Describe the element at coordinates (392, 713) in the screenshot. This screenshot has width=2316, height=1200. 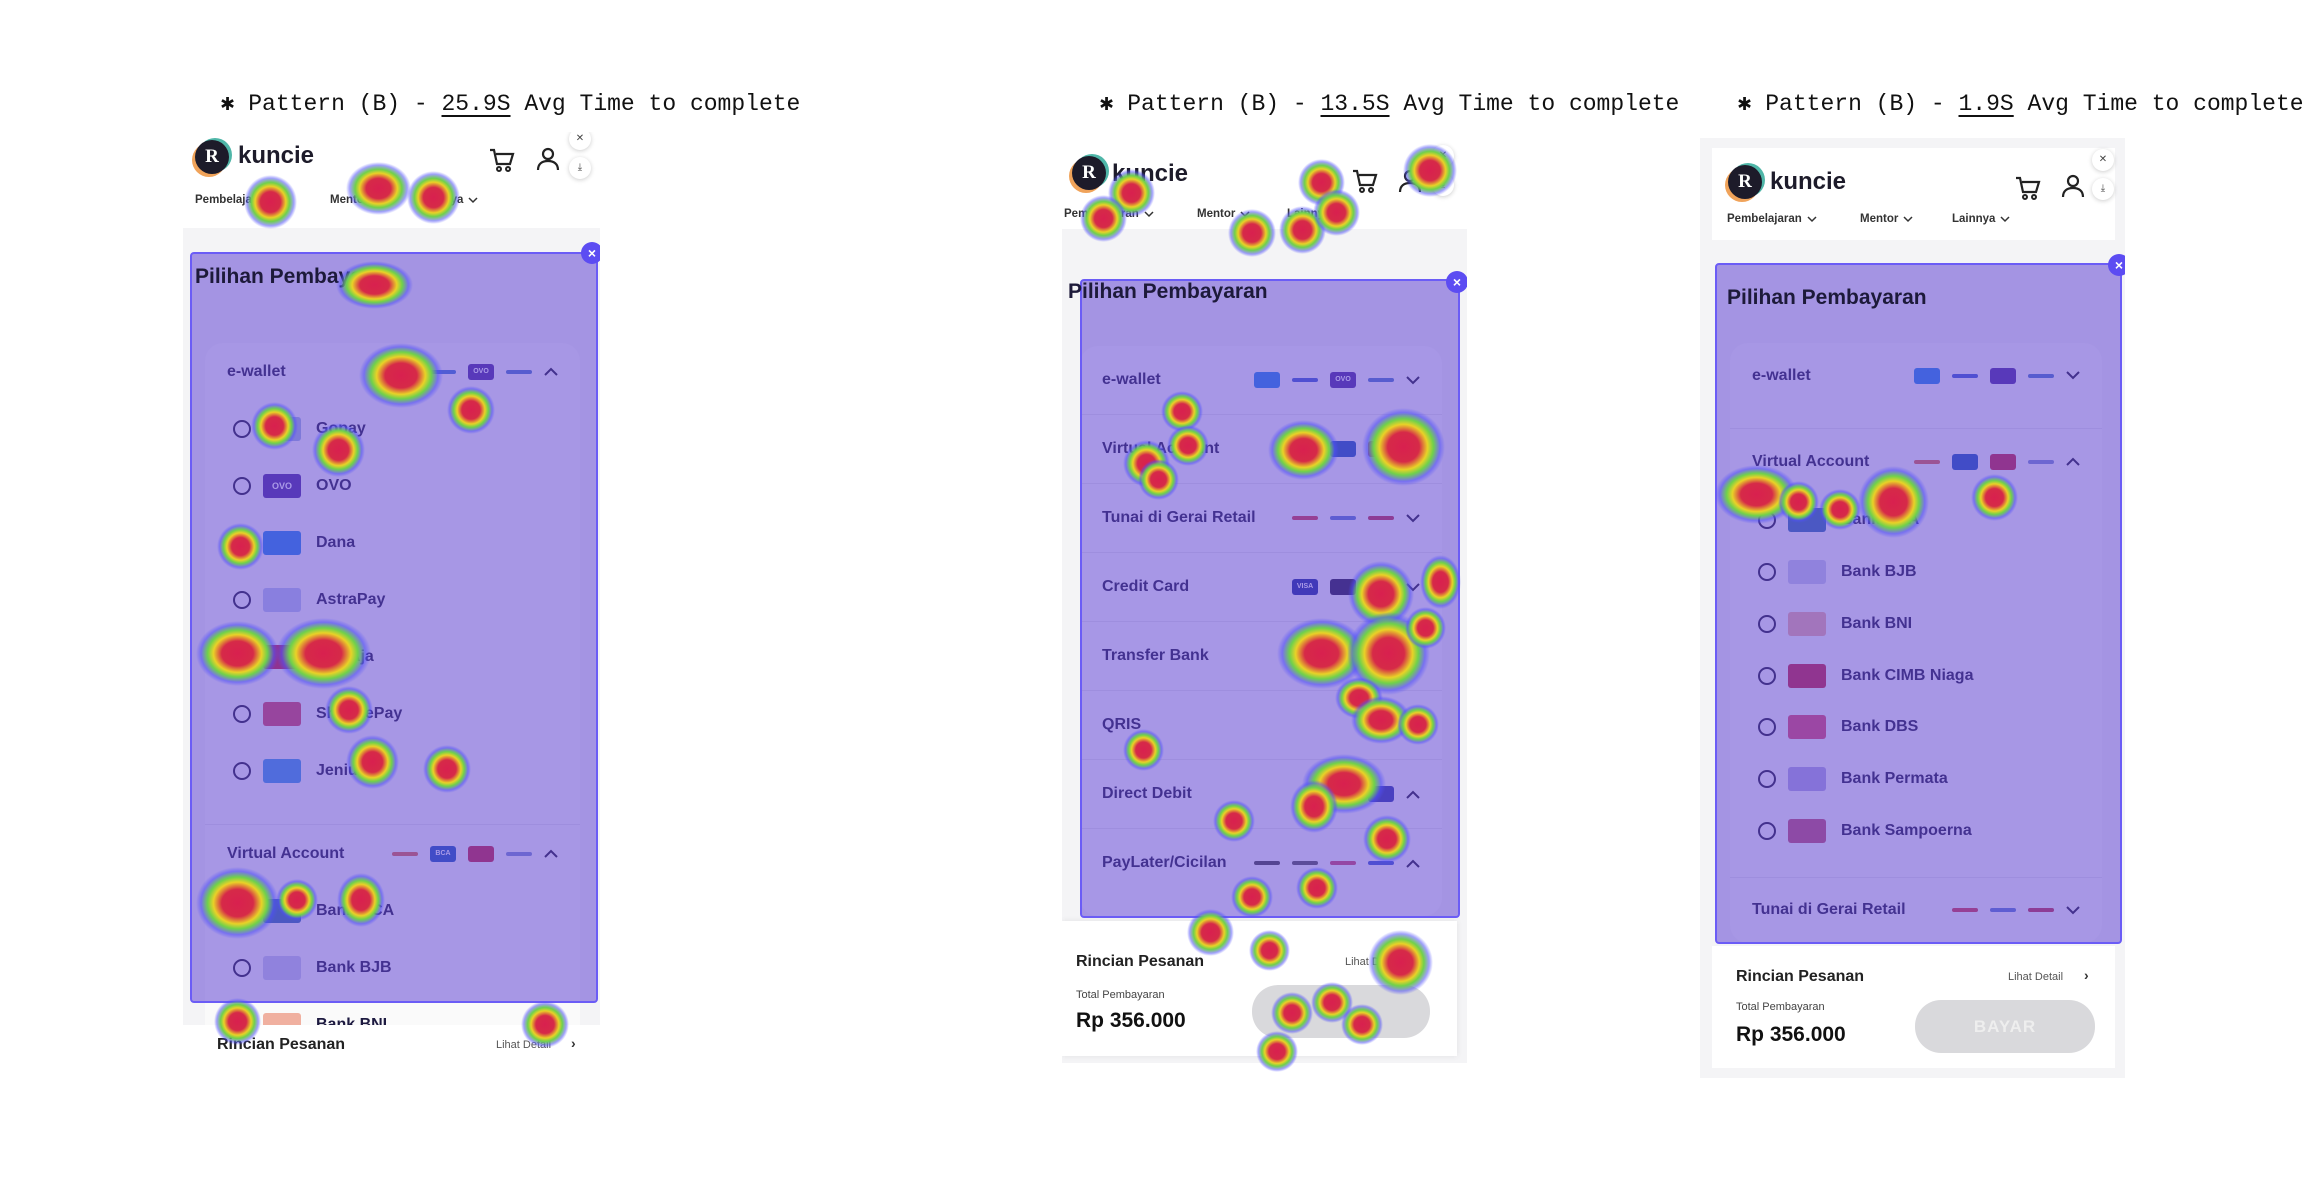
I see `payment-option-shopeepay: ShopeePay` at that location.